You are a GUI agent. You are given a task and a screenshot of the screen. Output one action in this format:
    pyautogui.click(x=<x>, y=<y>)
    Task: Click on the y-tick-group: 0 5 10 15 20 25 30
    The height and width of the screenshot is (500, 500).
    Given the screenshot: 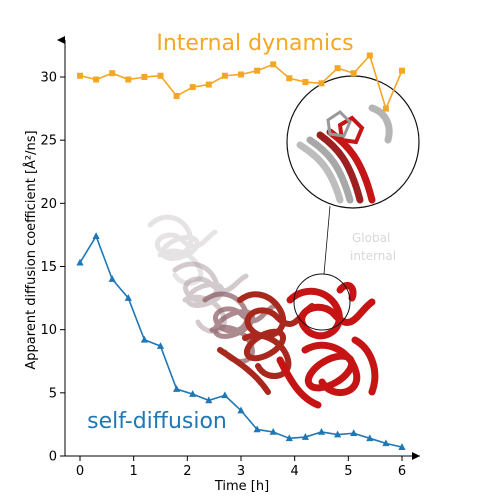 What is the action you would take?
    pyautogui.click(x=52, y=268)
    